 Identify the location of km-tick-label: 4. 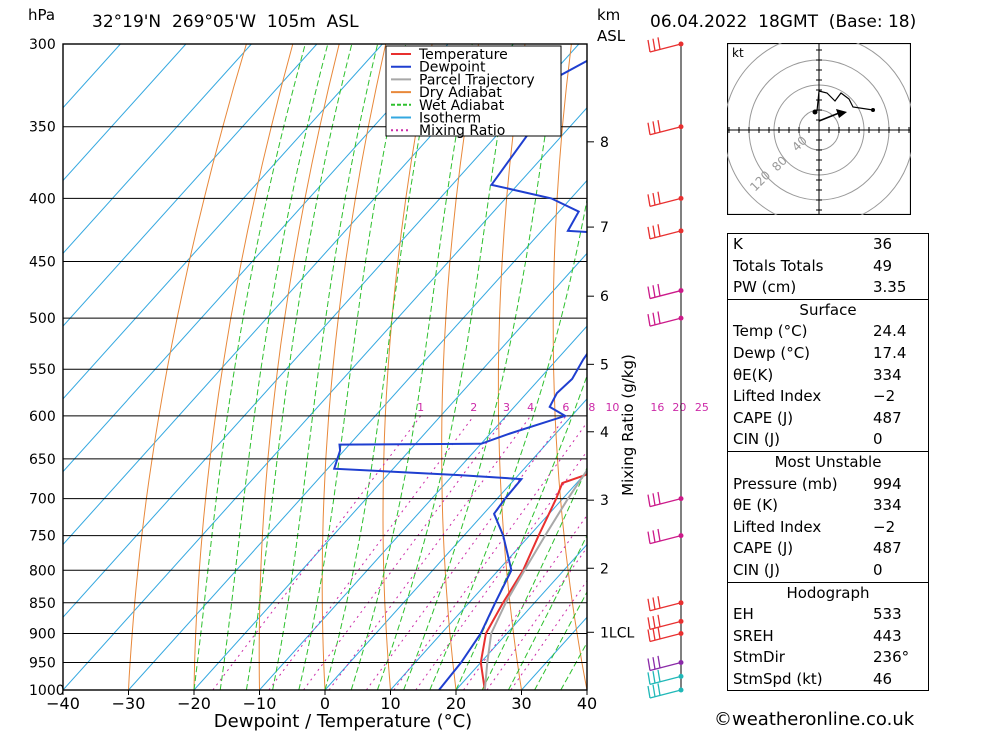
(604, 433).